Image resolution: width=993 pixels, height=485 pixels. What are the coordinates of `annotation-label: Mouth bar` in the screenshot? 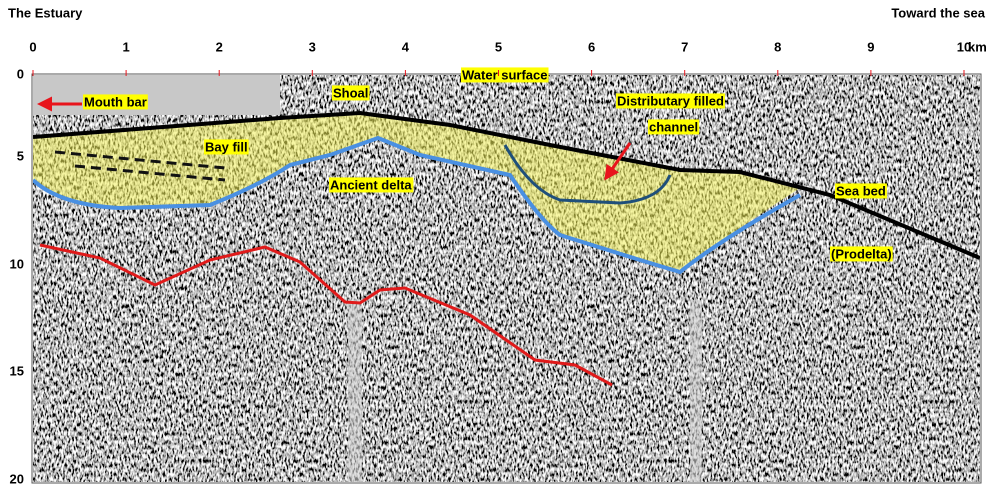 It's located at (115, 101).